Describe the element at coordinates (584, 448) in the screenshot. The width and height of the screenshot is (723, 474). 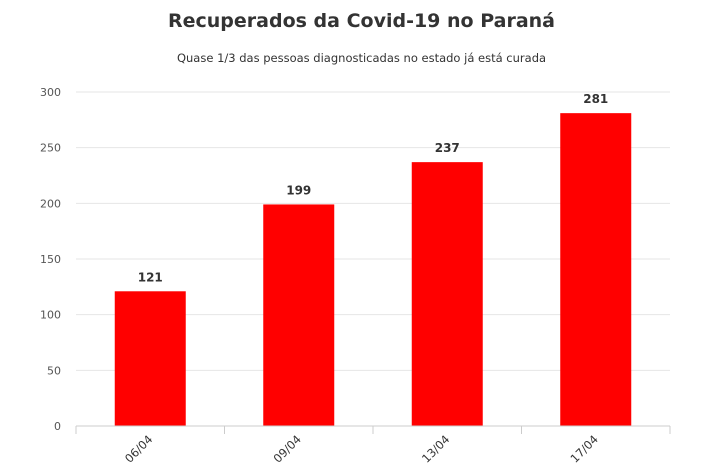
I see `x-tick-label: 17/04` at that location.